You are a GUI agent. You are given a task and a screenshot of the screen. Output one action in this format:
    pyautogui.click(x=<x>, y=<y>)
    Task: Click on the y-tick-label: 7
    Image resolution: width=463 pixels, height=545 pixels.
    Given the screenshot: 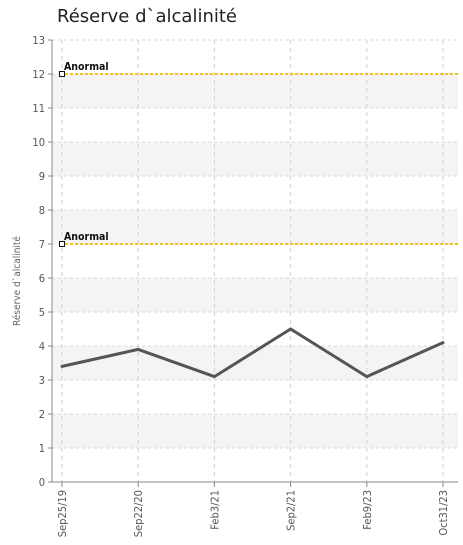 What is the action you would take?
    pyautogui.click(x=42, y=244)
    